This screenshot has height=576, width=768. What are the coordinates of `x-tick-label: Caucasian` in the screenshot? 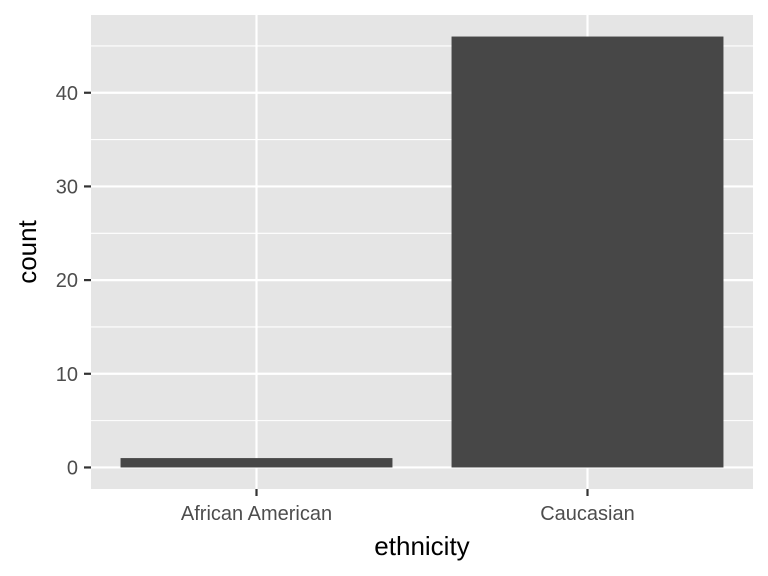 It's located at (587, 514).